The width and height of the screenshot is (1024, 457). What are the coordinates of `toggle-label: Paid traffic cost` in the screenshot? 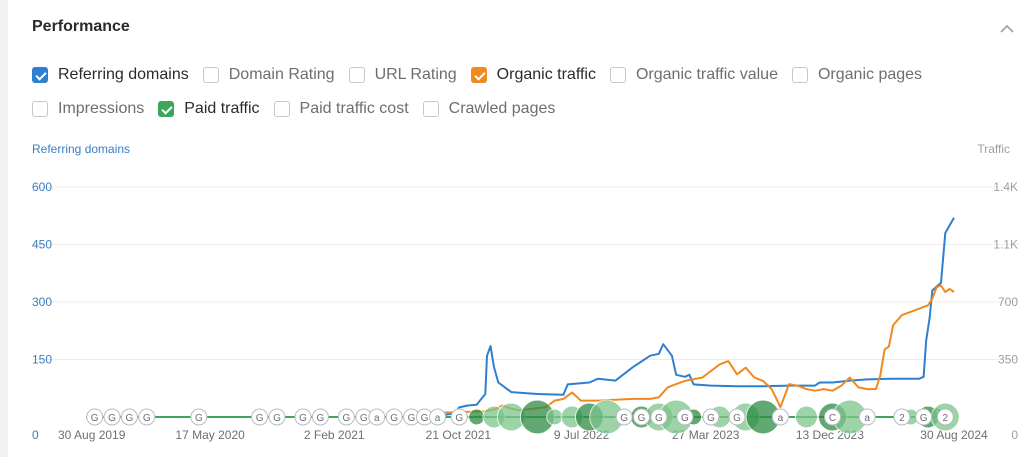 It's located at (354, 108).